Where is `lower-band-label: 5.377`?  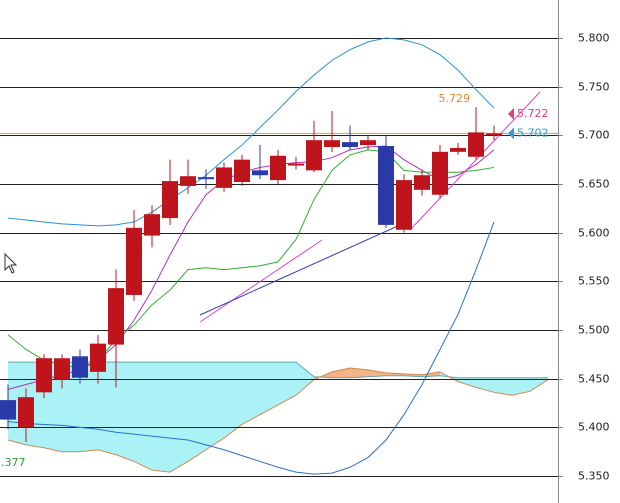
lower-band-label: 5.377 is located at coordinates (13, 462).